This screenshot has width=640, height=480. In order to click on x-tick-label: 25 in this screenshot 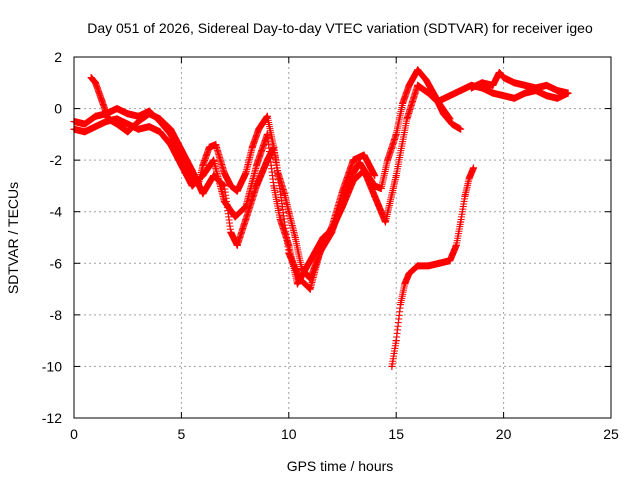, I will do `click(611, 434)`.